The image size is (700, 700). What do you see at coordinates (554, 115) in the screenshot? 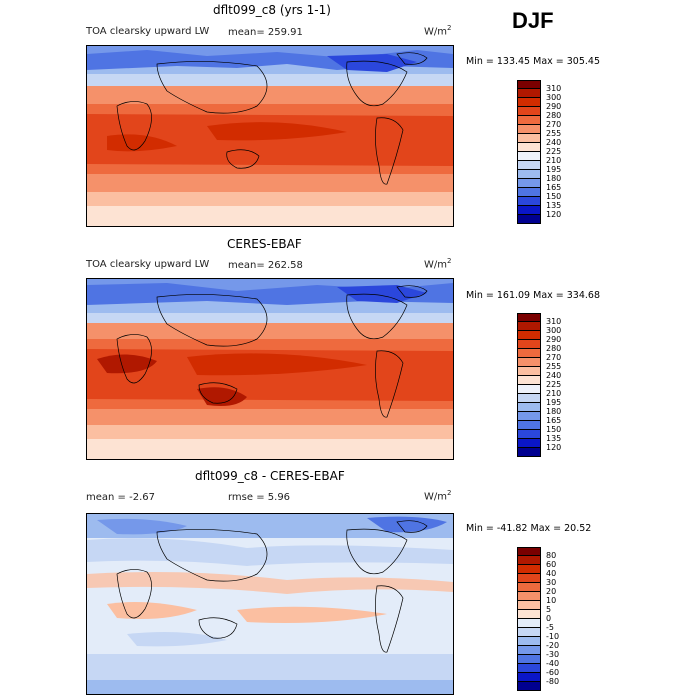
I see `colorbar-tick-label: 280` at bounding box center [554, 115].